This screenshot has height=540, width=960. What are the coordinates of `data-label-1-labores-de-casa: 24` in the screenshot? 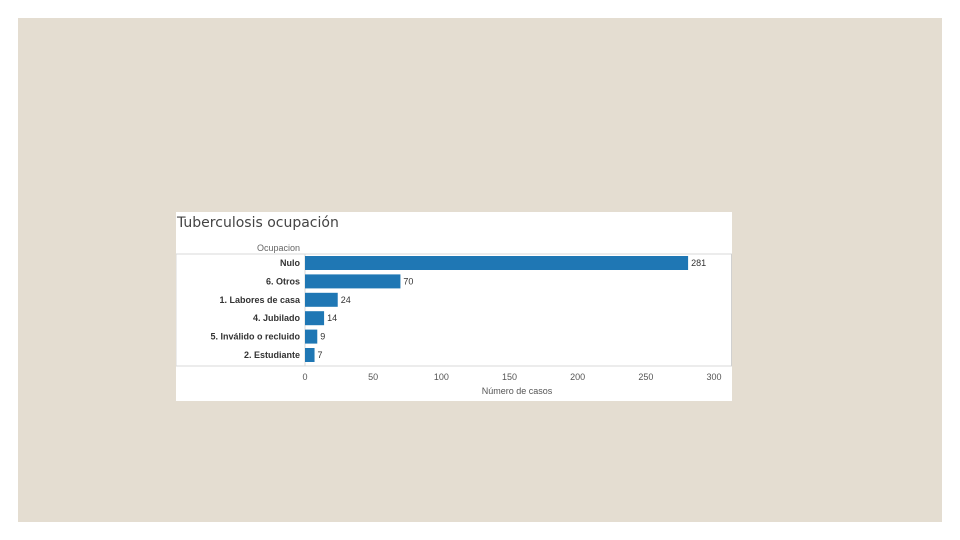 It's located at (346, 300).